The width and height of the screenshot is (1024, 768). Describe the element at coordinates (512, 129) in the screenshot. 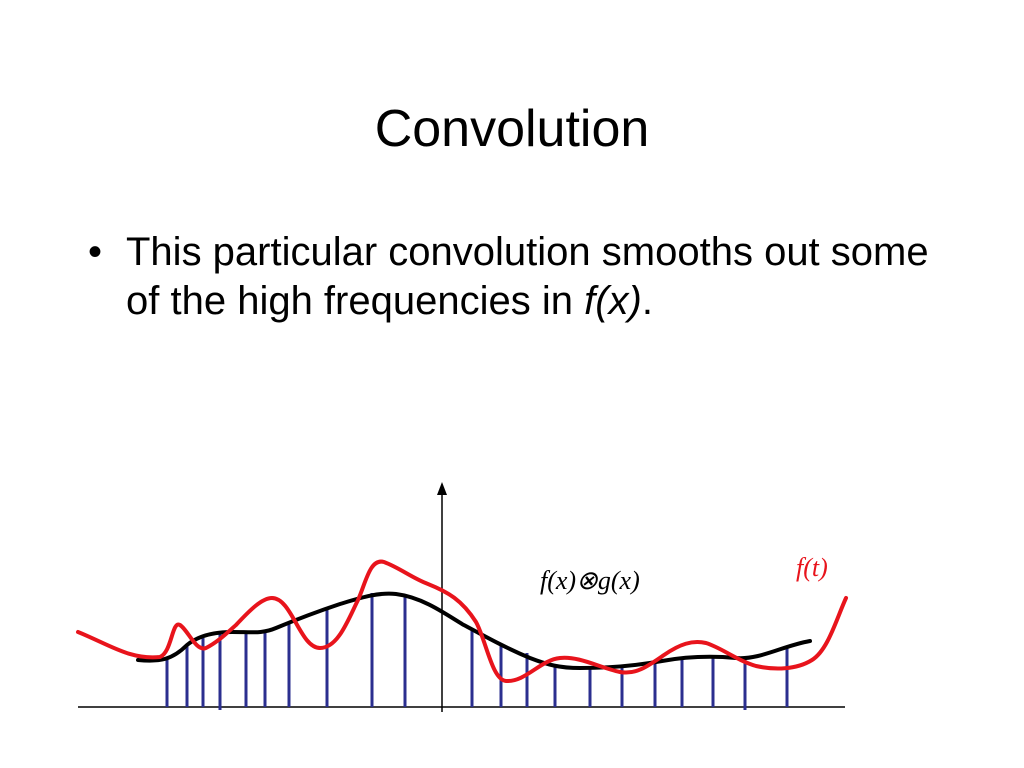

I see `slide-title: Convolution` at that location.